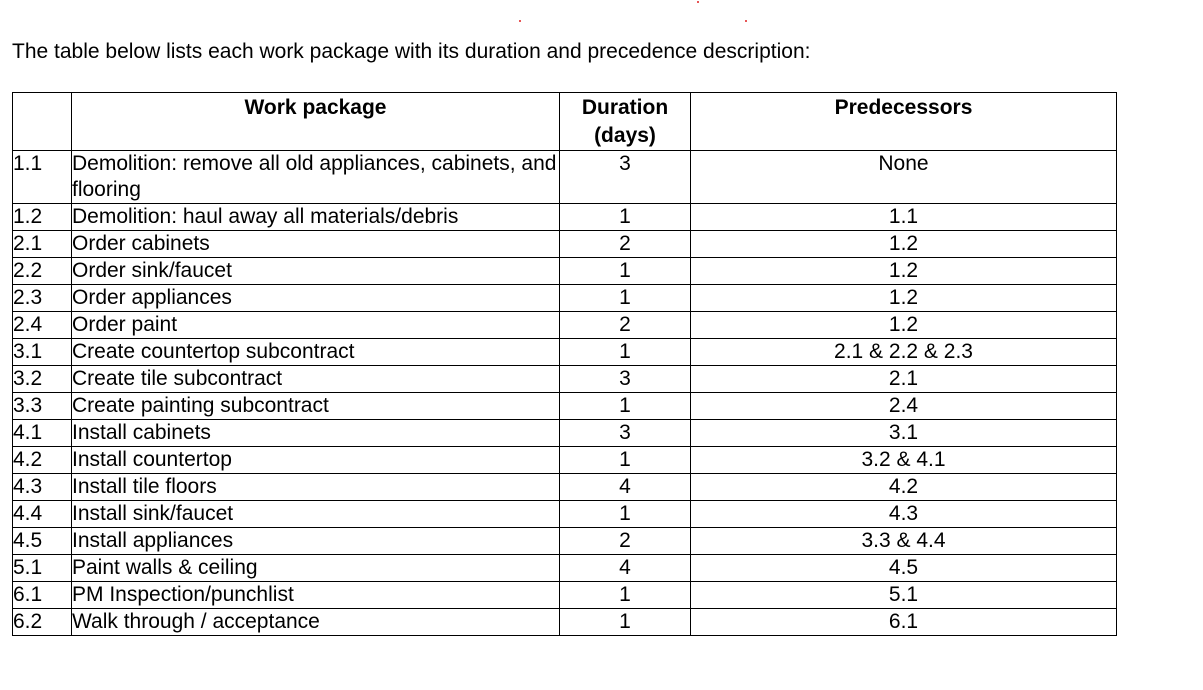 The width and height of the screenshot is (1203, 690). What do you see at coordinates (903, 595) in the screenshot?
I see `row-predecessors: 5.1` at bounding box center [903, 595].